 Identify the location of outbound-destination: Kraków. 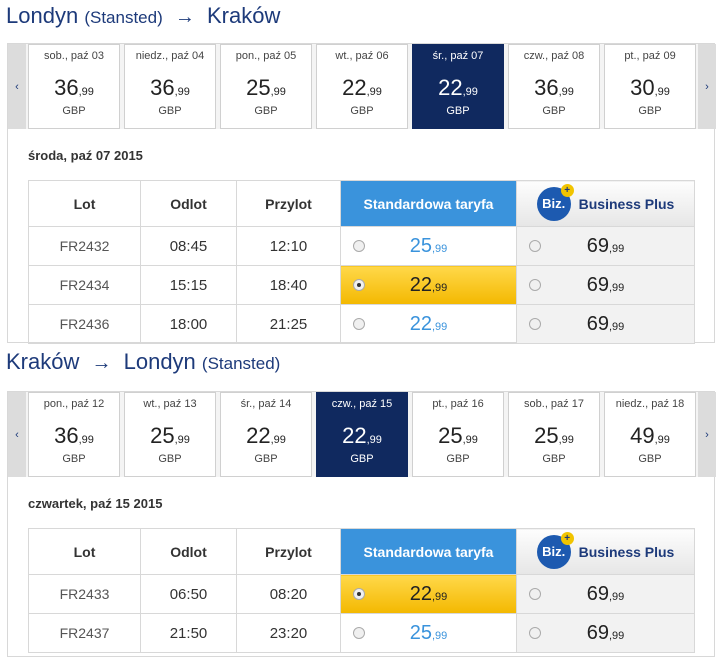
(244, 15).